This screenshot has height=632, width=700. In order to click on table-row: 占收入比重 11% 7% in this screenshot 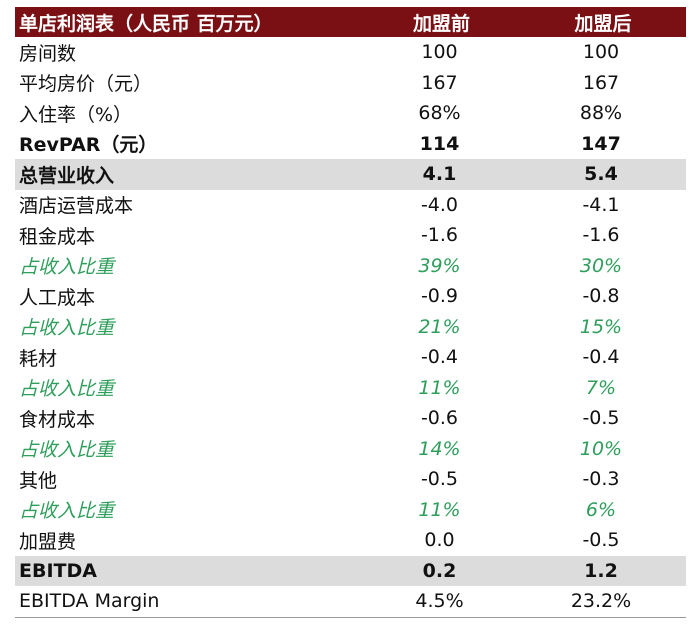, I will do `click(350, 388)`.